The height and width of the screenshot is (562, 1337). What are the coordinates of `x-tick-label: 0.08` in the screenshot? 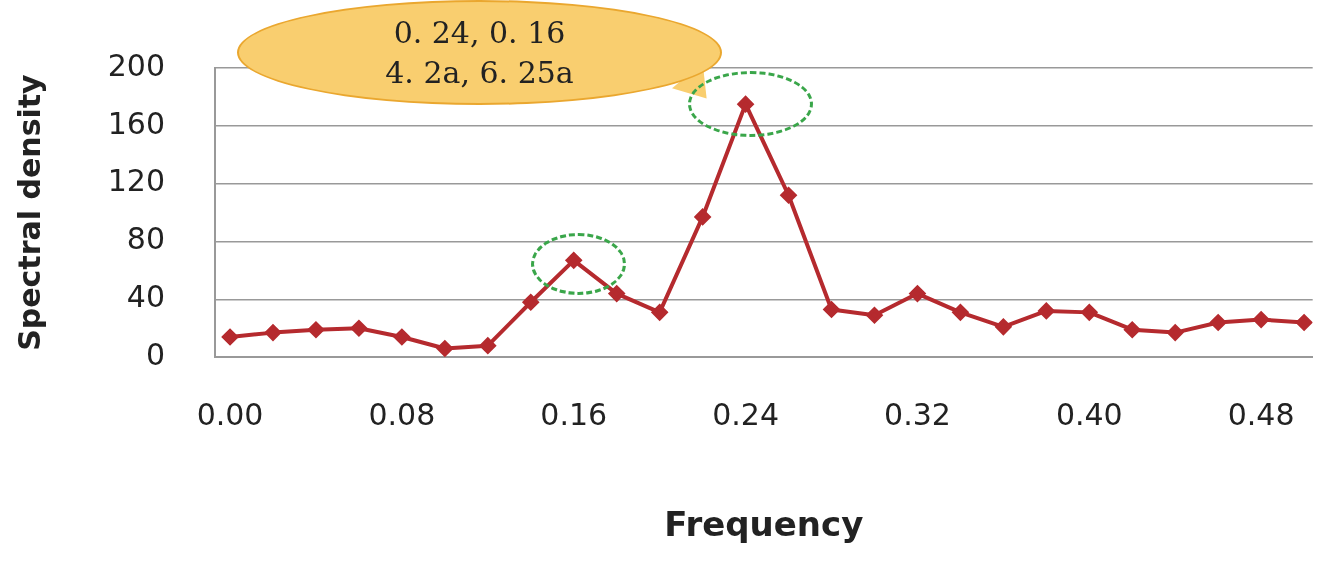 It's located at (402, 414).